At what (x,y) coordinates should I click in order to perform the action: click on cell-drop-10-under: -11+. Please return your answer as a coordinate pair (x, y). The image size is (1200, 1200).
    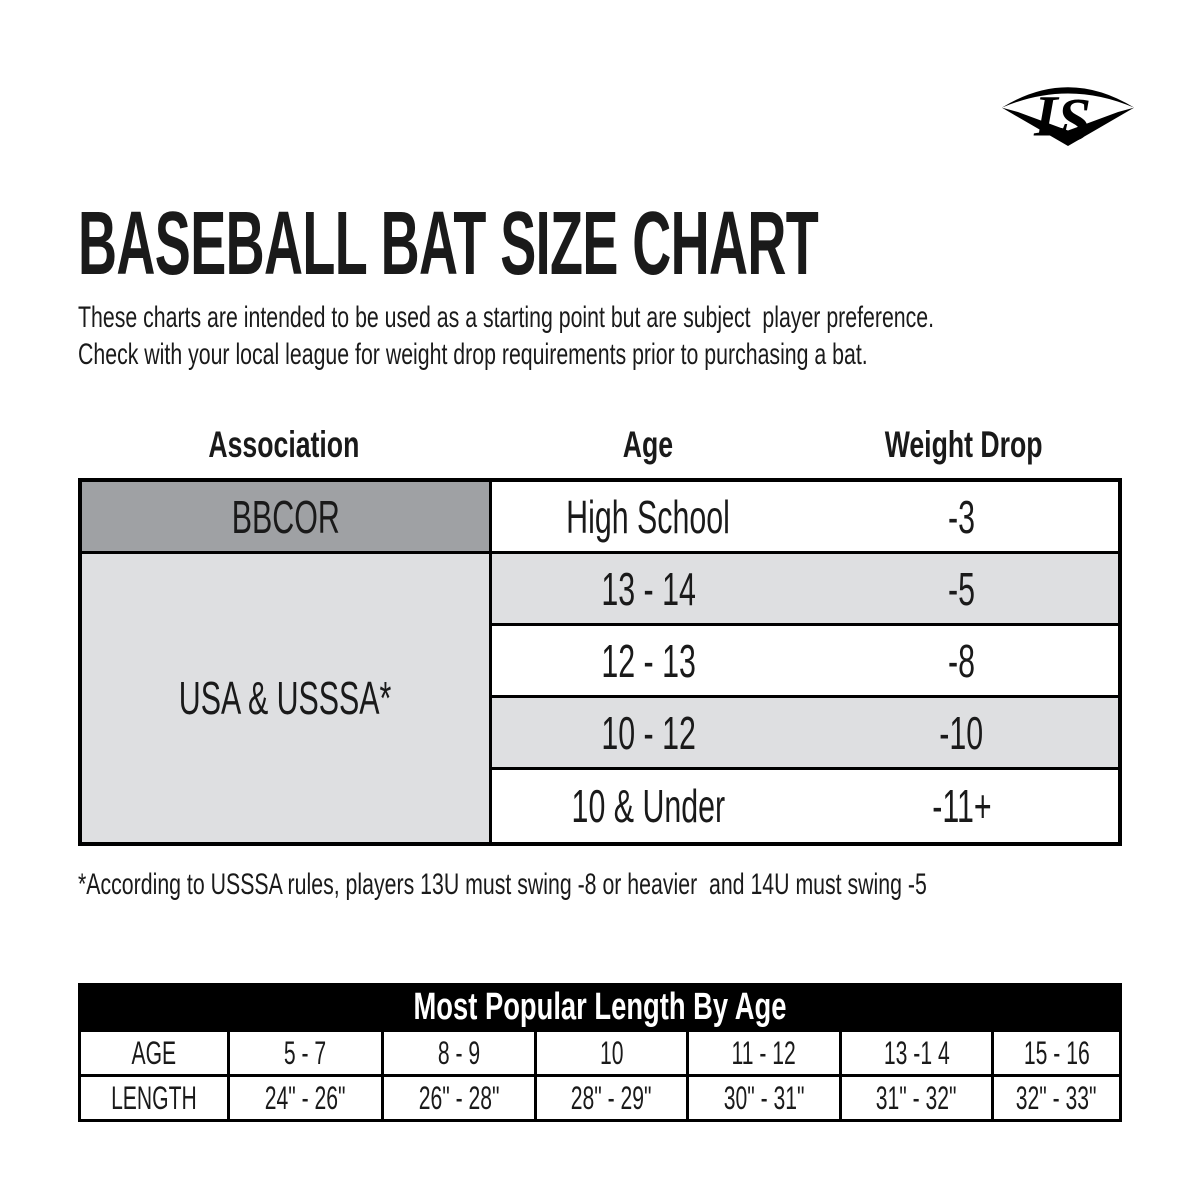
    Looking at the image, I should click on (961, 806).